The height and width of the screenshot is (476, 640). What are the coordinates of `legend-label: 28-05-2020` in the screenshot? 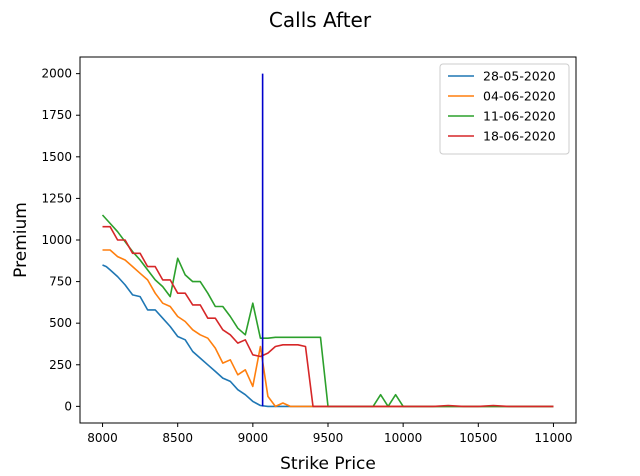 It's located at (519, 76).